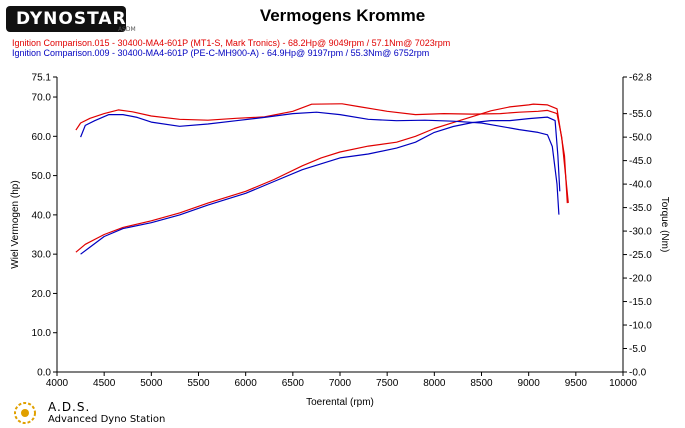 The width and height of the screenshot is (685, 428). I want to click on y-tick-label: 20.0, so click(42, 294).